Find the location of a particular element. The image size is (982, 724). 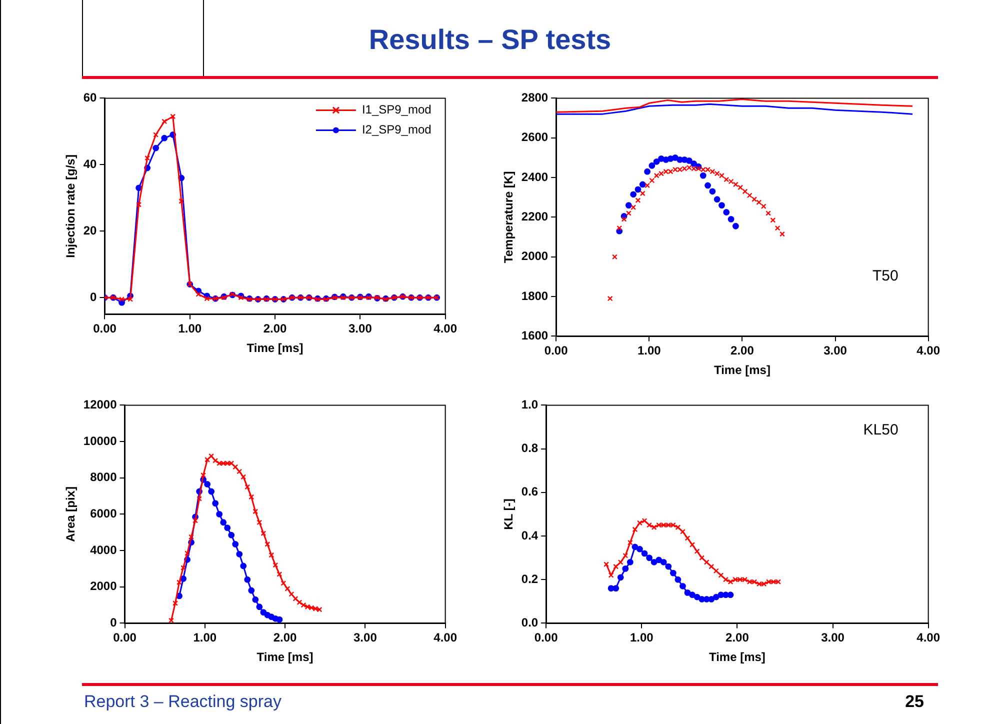

y-tick-label: 0.4 is located at coordinates (529, 535).